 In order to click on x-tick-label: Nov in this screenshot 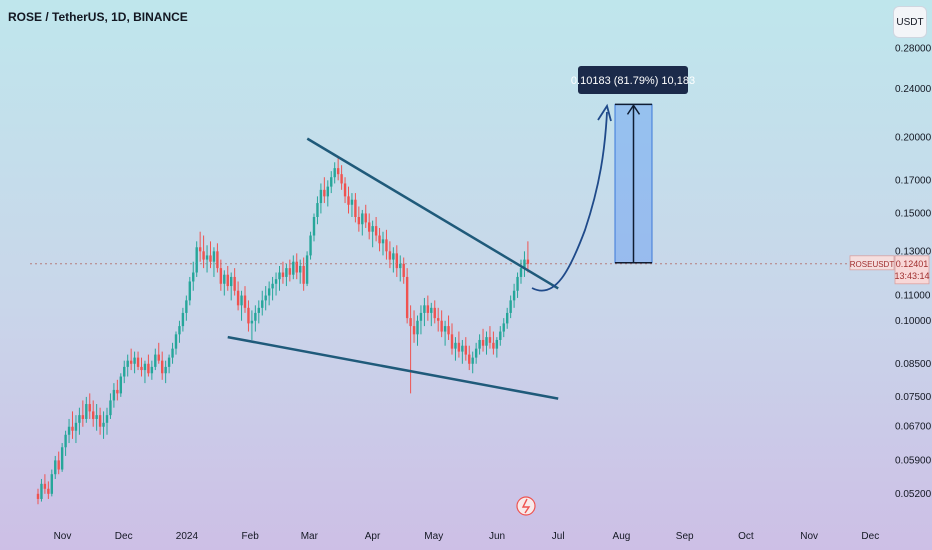, I will do `click(63, 536)`.